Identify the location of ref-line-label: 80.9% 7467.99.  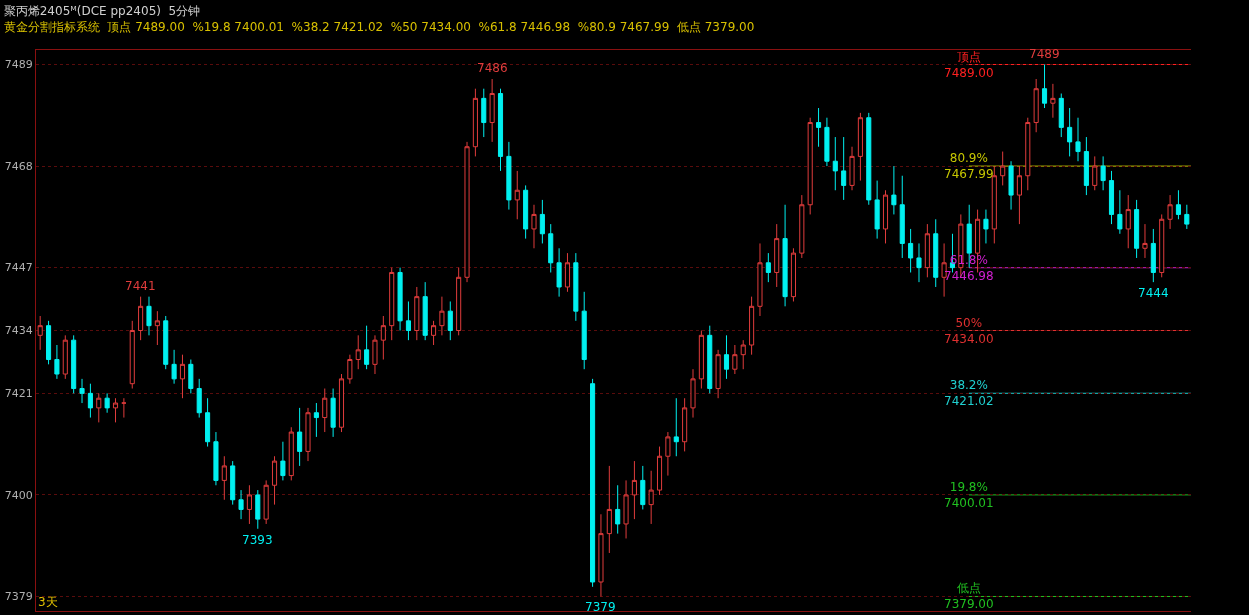
(969, 166).